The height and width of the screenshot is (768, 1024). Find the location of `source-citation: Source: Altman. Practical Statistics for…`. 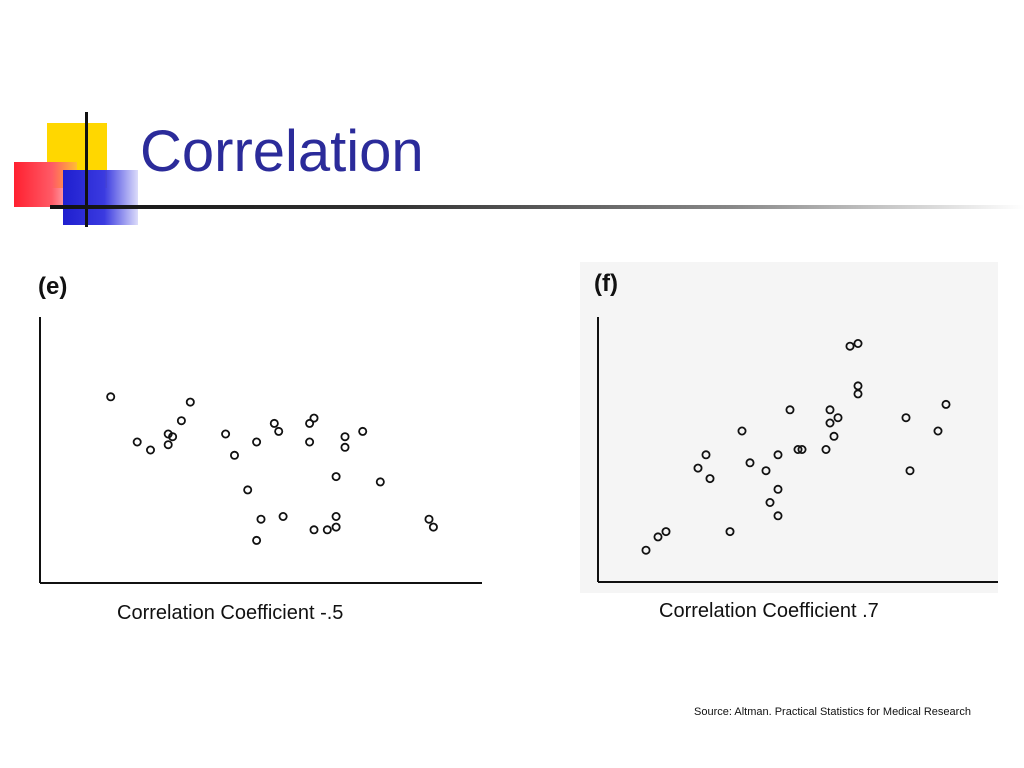

source-citation: Source: Altman. Practical Statistics for… is located at coordinates (832, 712).